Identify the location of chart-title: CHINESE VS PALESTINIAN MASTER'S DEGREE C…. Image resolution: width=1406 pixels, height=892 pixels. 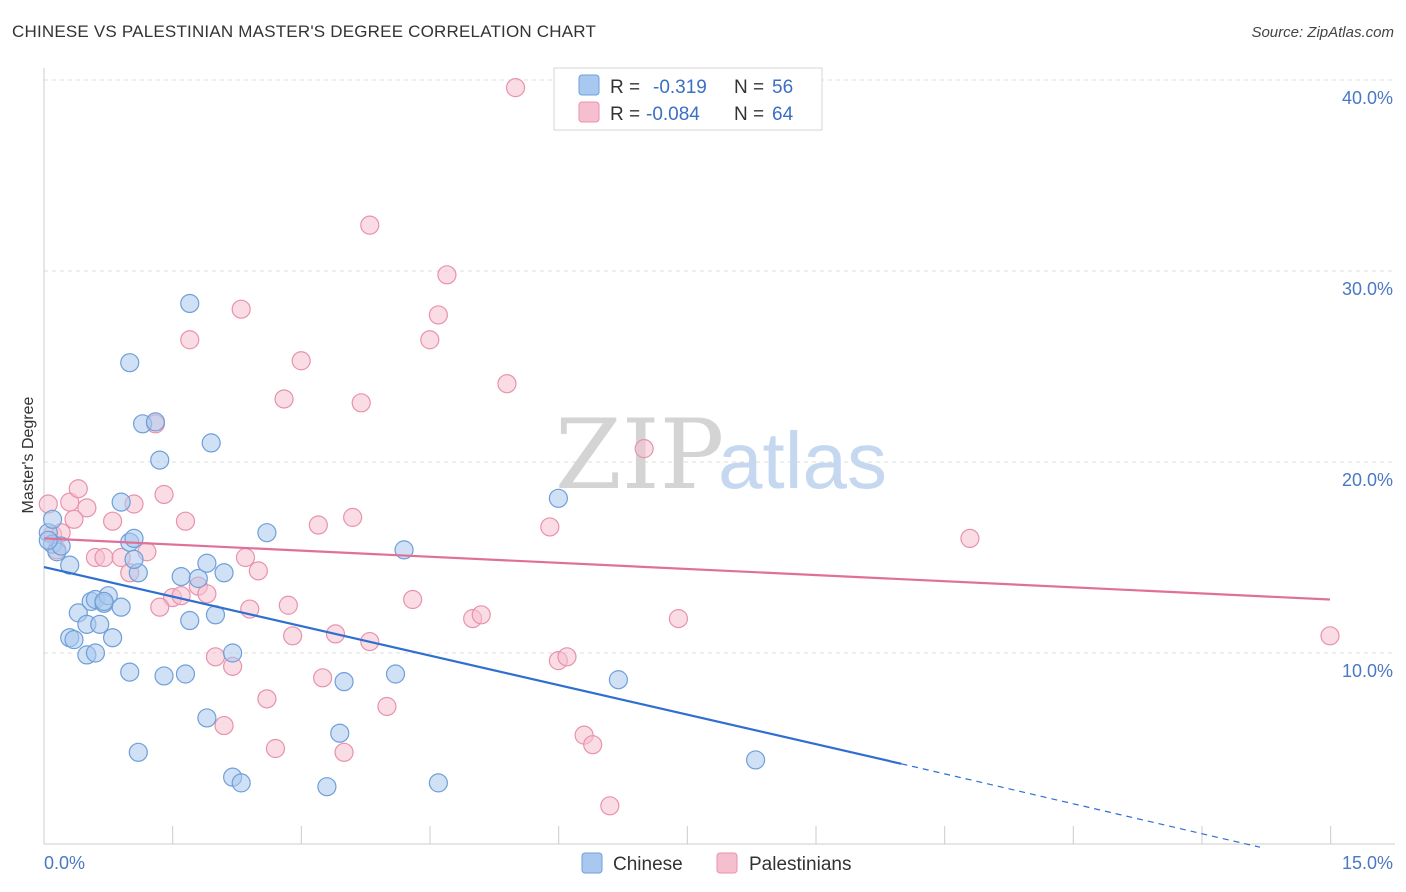
(304, 31).